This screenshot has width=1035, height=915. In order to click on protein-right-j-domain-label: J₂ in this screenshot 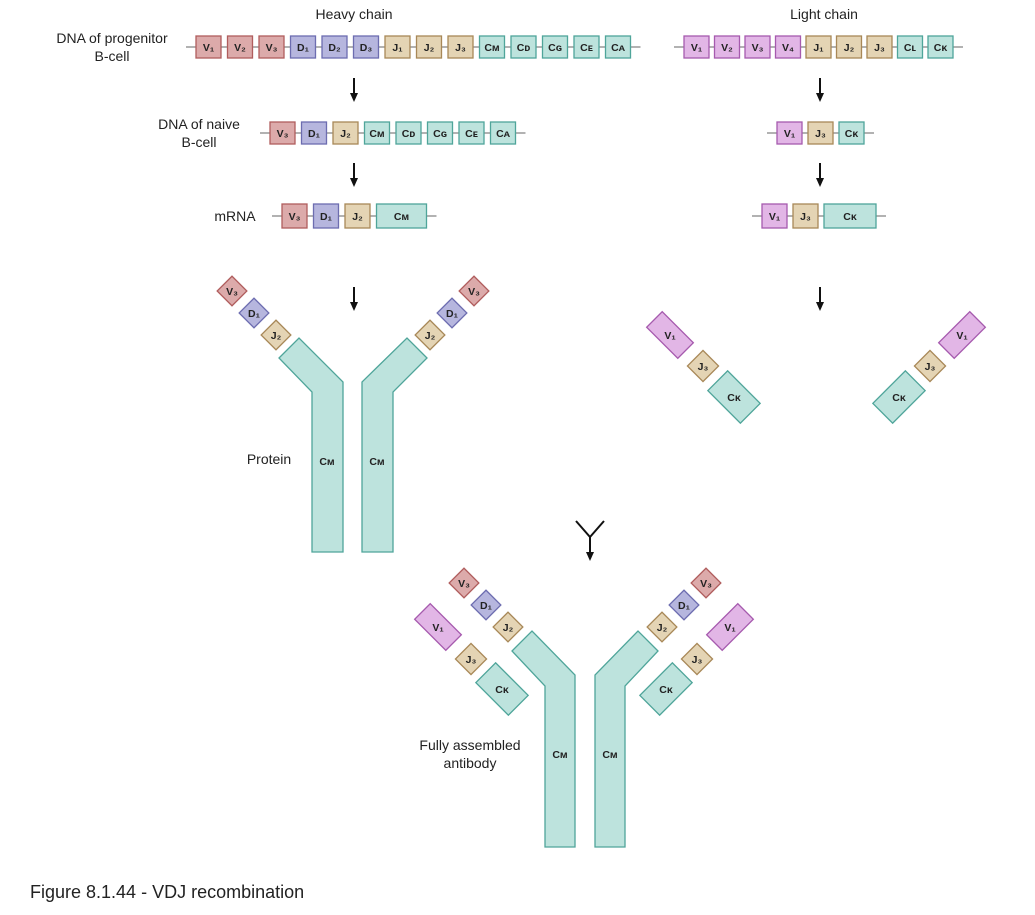, I will do `click(430, 336)`.